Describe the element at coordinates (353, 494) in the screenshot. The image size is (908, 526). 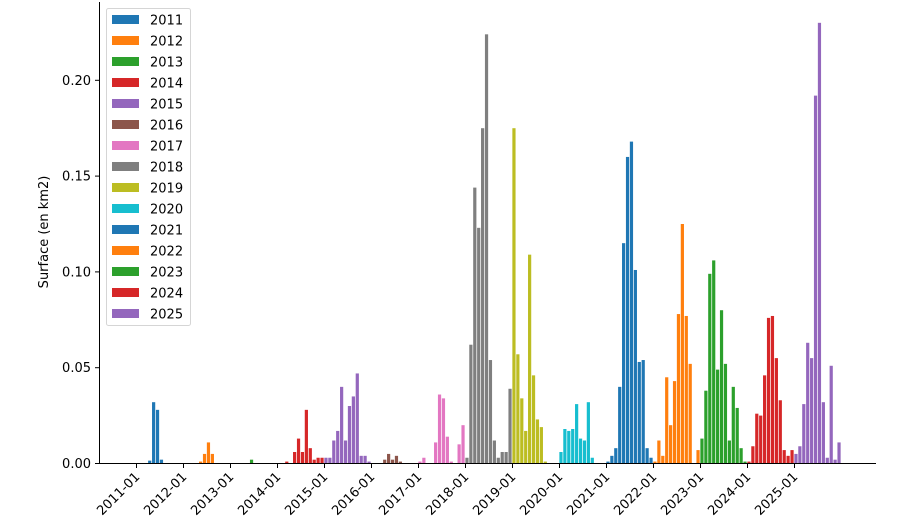
I see `x-tick-label: 2016-01` at that location.